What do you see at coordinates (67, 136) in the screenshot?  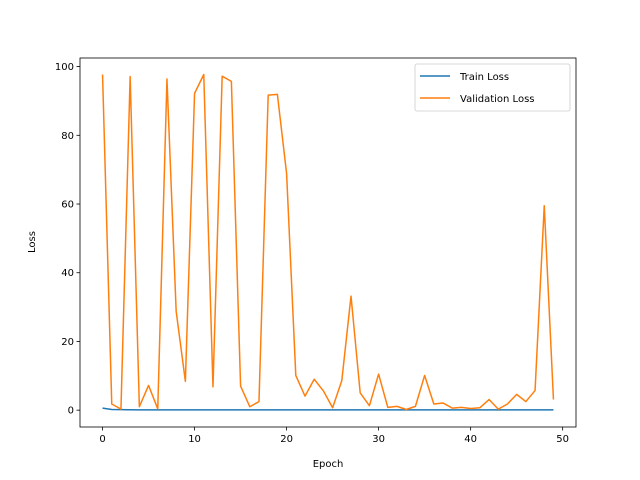 I see `y-tick-label: 80` at bounding box center [67, 136].